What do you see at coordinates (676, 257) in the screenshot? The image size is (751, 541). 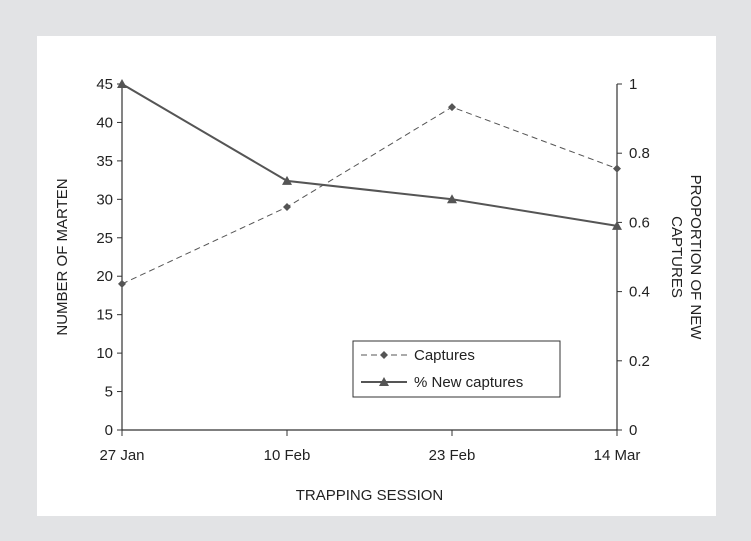 I see `y-axis-right-title-line-2: CAPTURES` at bounding box center [676, 257].